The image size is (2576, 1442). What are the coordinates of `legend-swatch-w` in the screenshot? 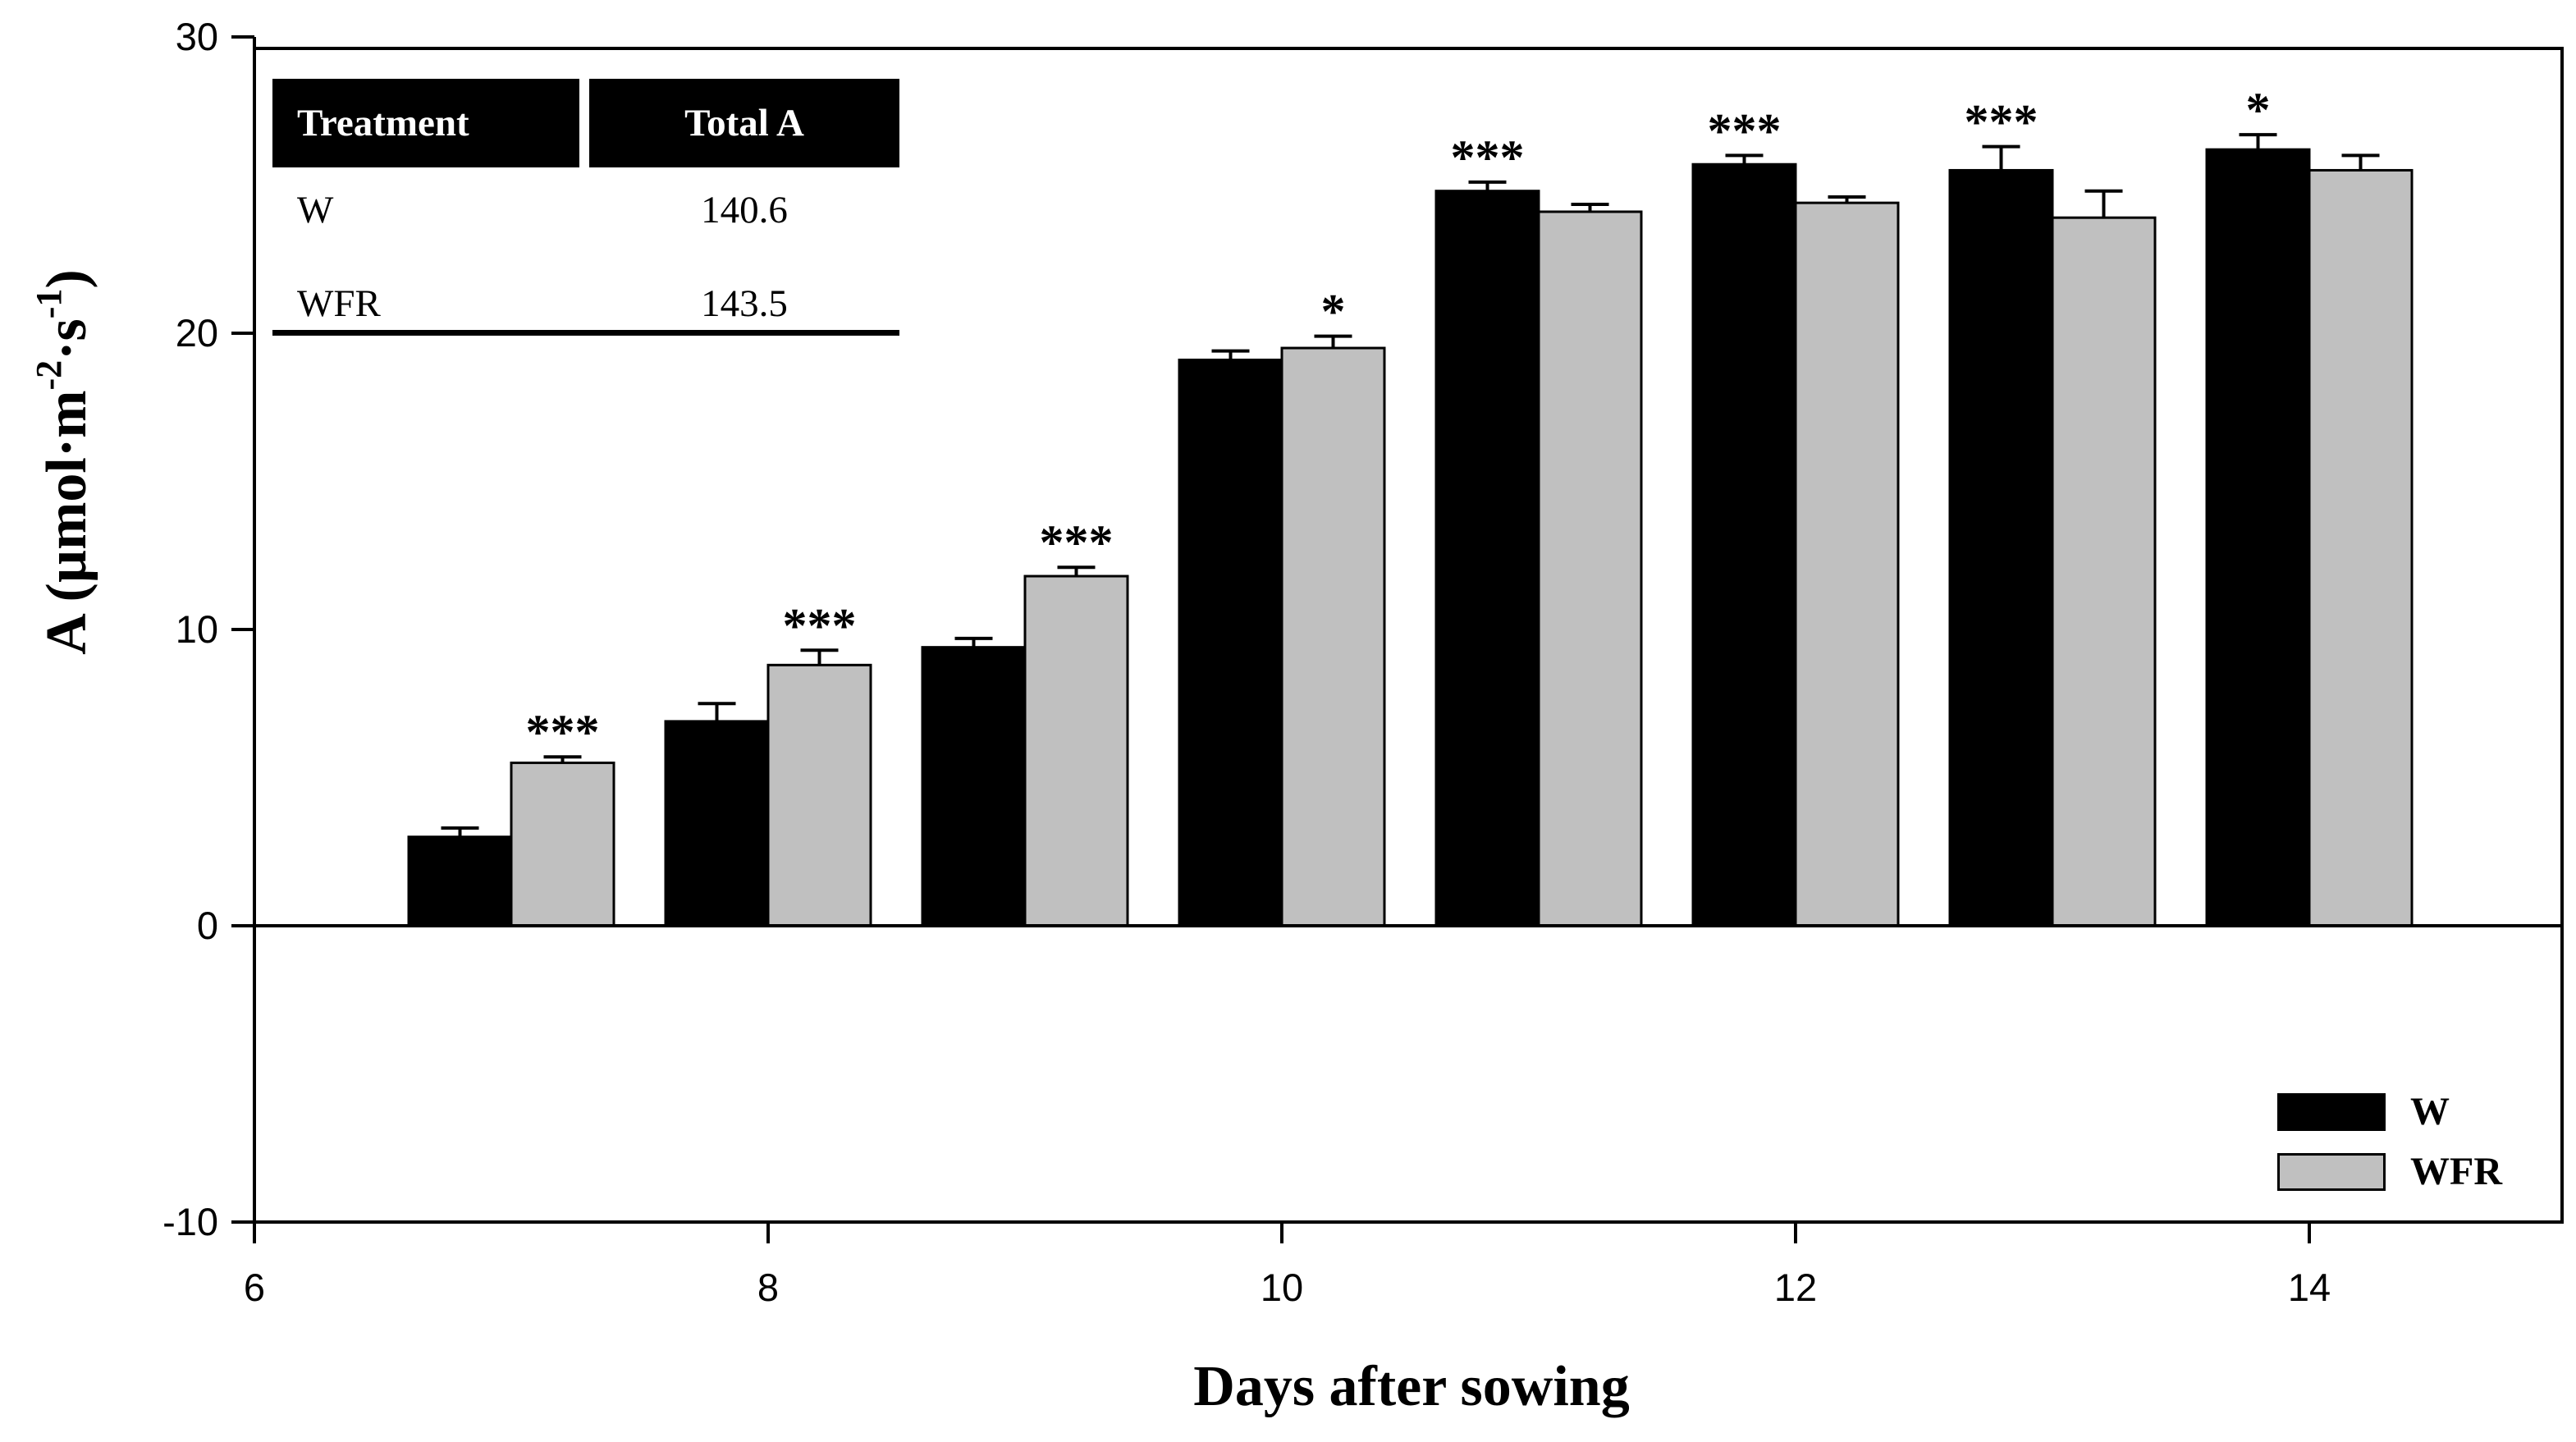 It's located at (2331, 1112).